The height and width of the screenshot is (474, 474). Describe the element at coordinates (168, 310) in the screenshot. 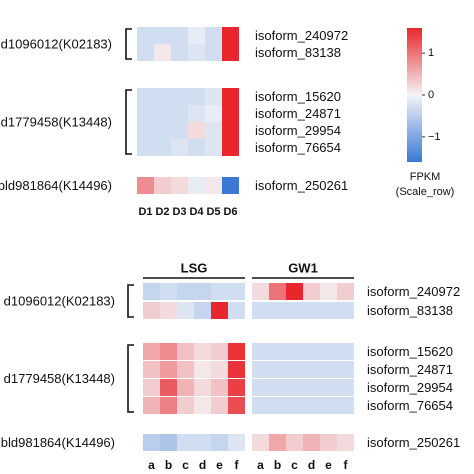

I see `bottom-cell-r1-c1` at that location.